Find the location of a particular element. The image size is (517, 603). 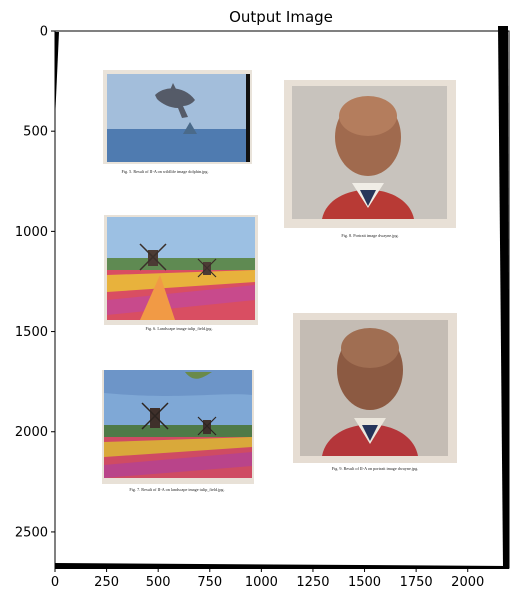

photo-portrait is located at coordinates (370, 154).